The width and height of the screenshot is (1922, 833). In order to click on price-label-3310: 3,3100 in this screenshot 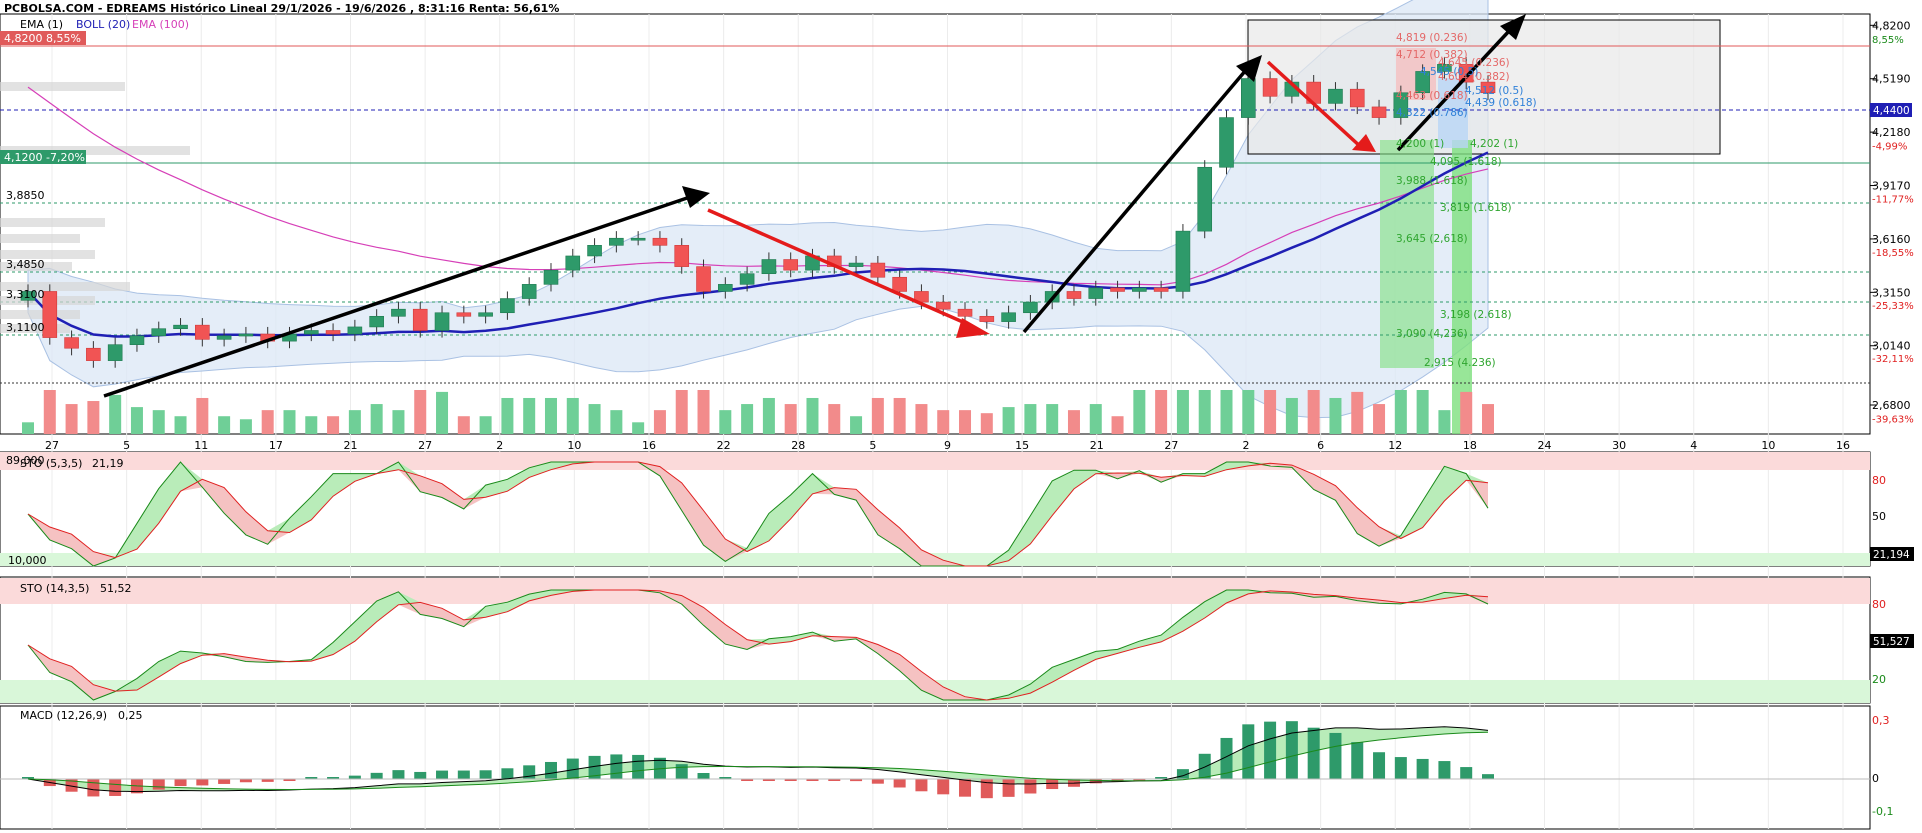, I will do `click(25, 294)`.